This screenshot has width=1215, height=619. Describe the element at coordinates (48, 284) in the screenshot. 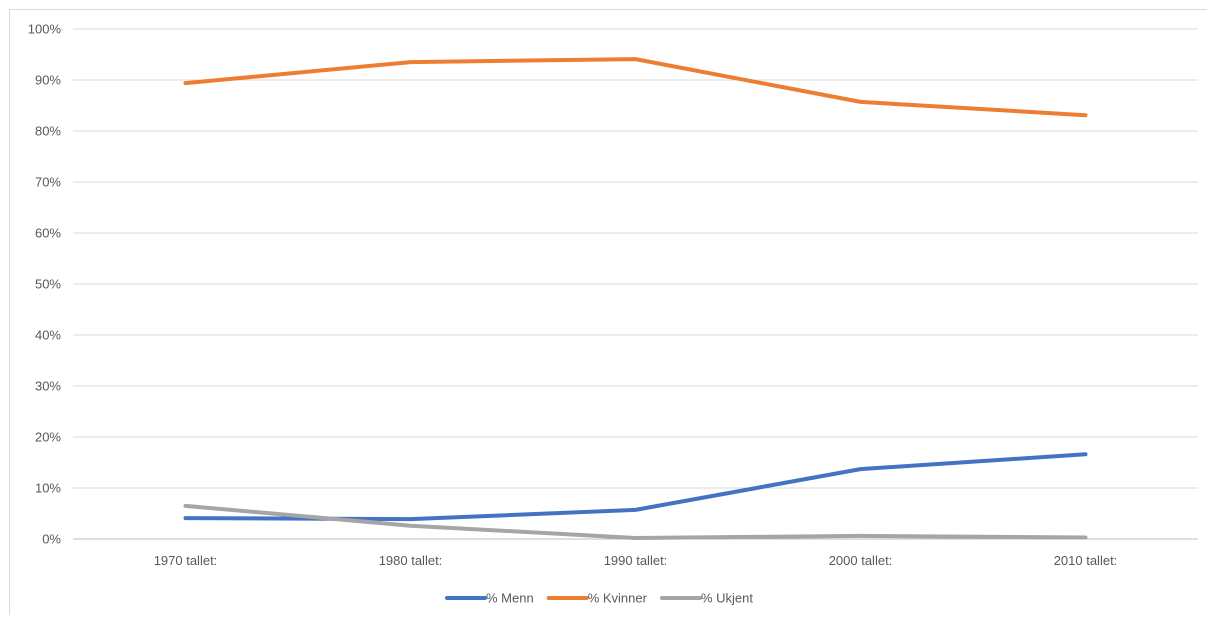

I see `y-tick-label: 50%` at that location.